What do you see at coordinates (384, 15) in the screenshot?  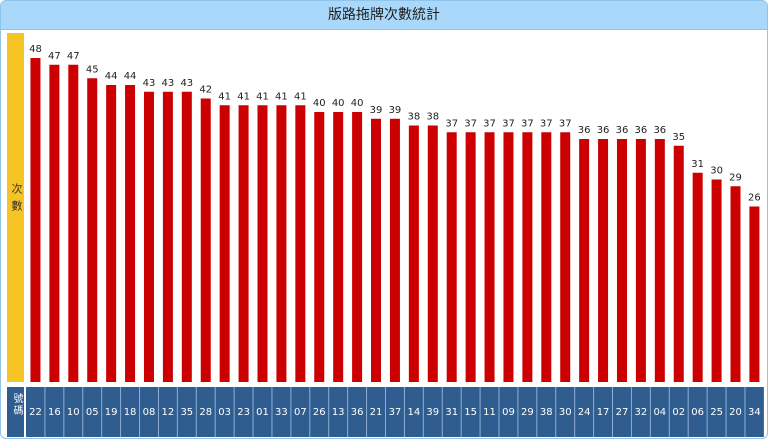 I see `chart-title: 版路拖牌次數統計` at bounding box center [384, 15].